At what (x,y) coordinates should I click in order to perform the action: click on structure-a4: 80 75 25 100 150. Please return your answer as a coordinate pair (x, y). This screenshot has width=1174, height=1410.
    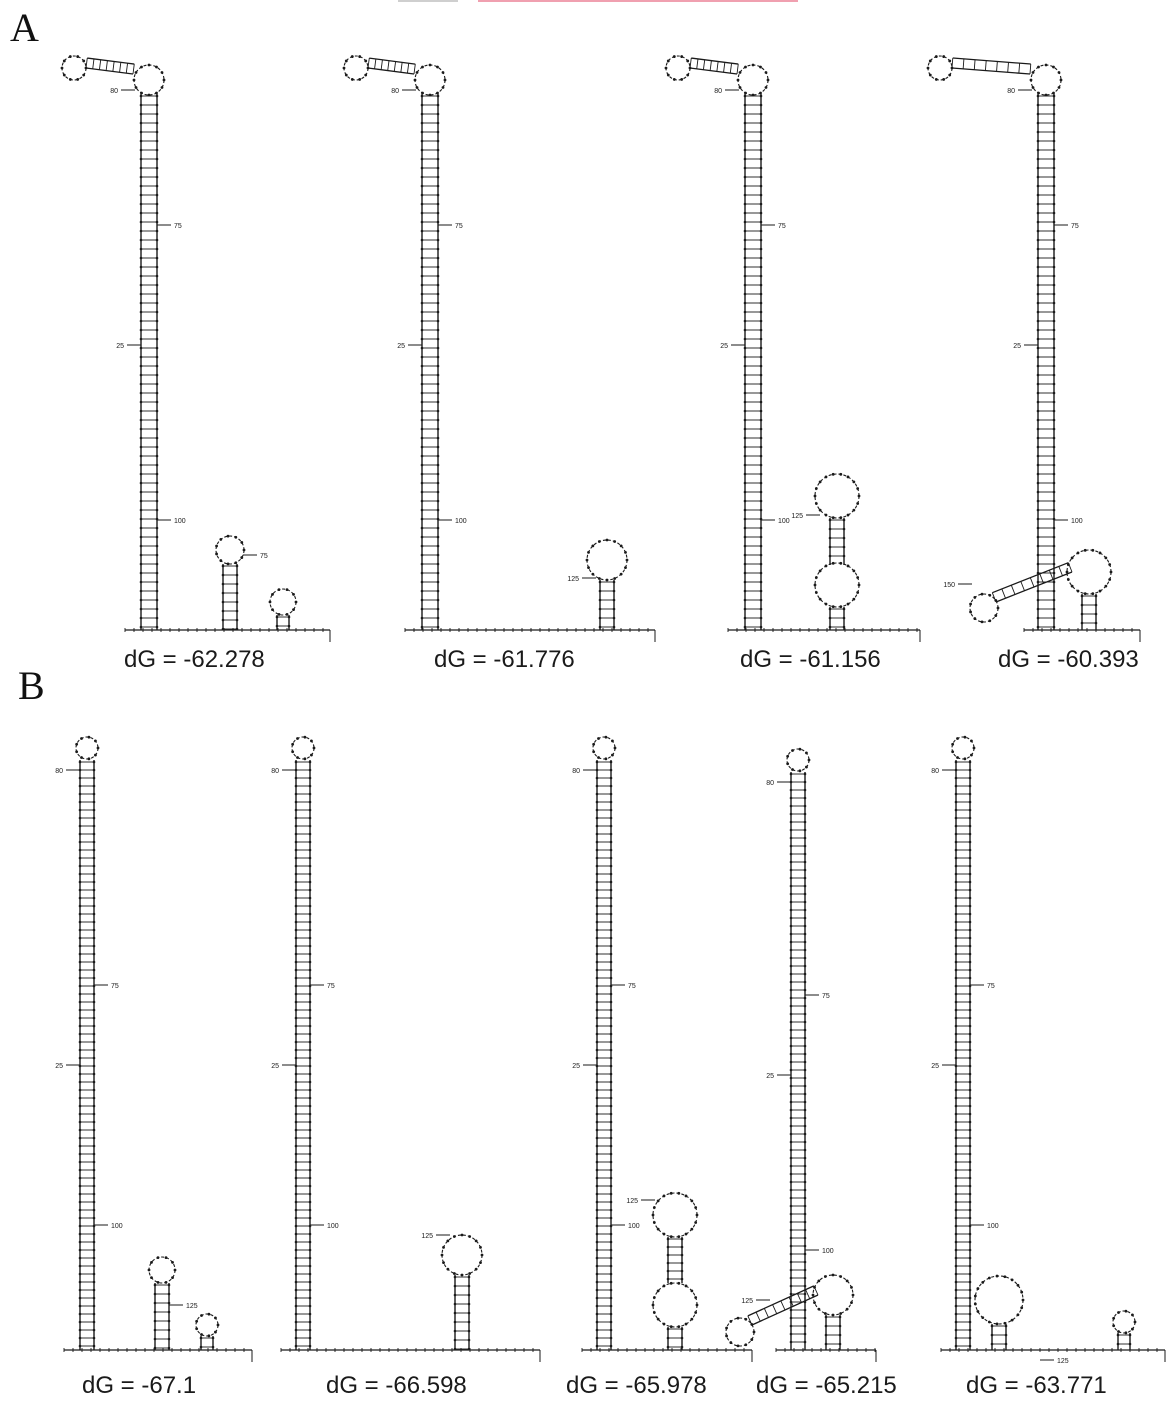
    Looking at the image, I should click on (1033, 348).